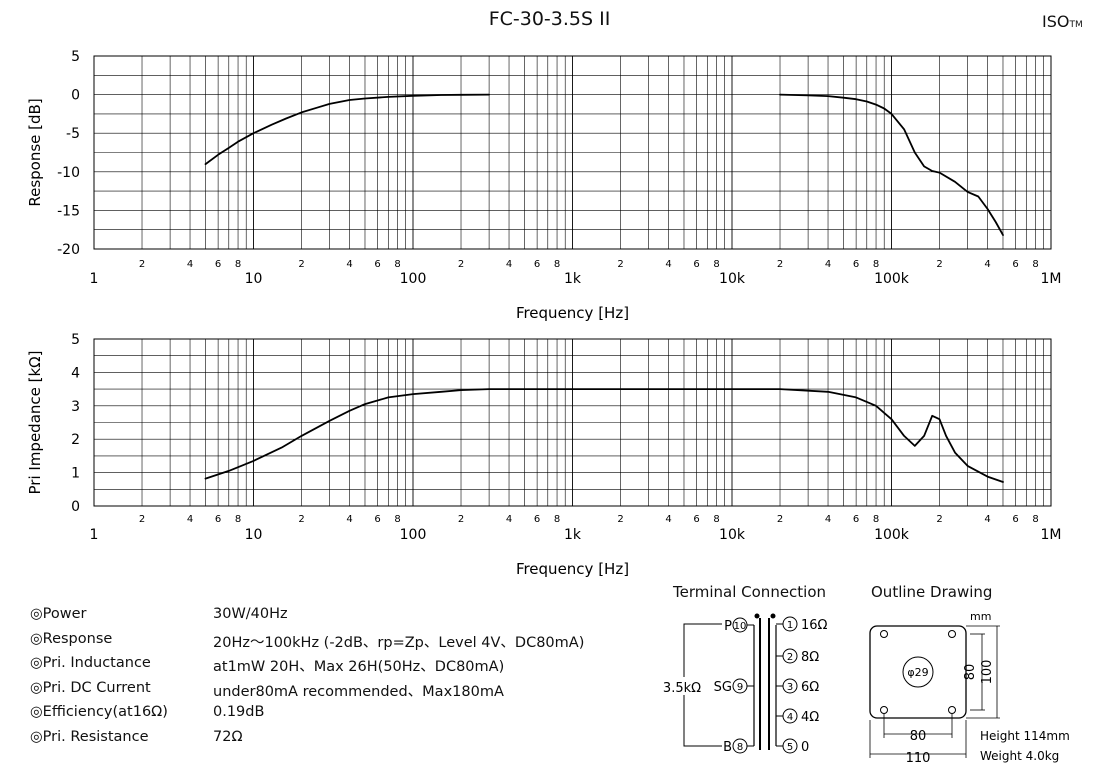  I want to click on spec-label: ◎Efficiency(at16Ω), so click(99, 712).